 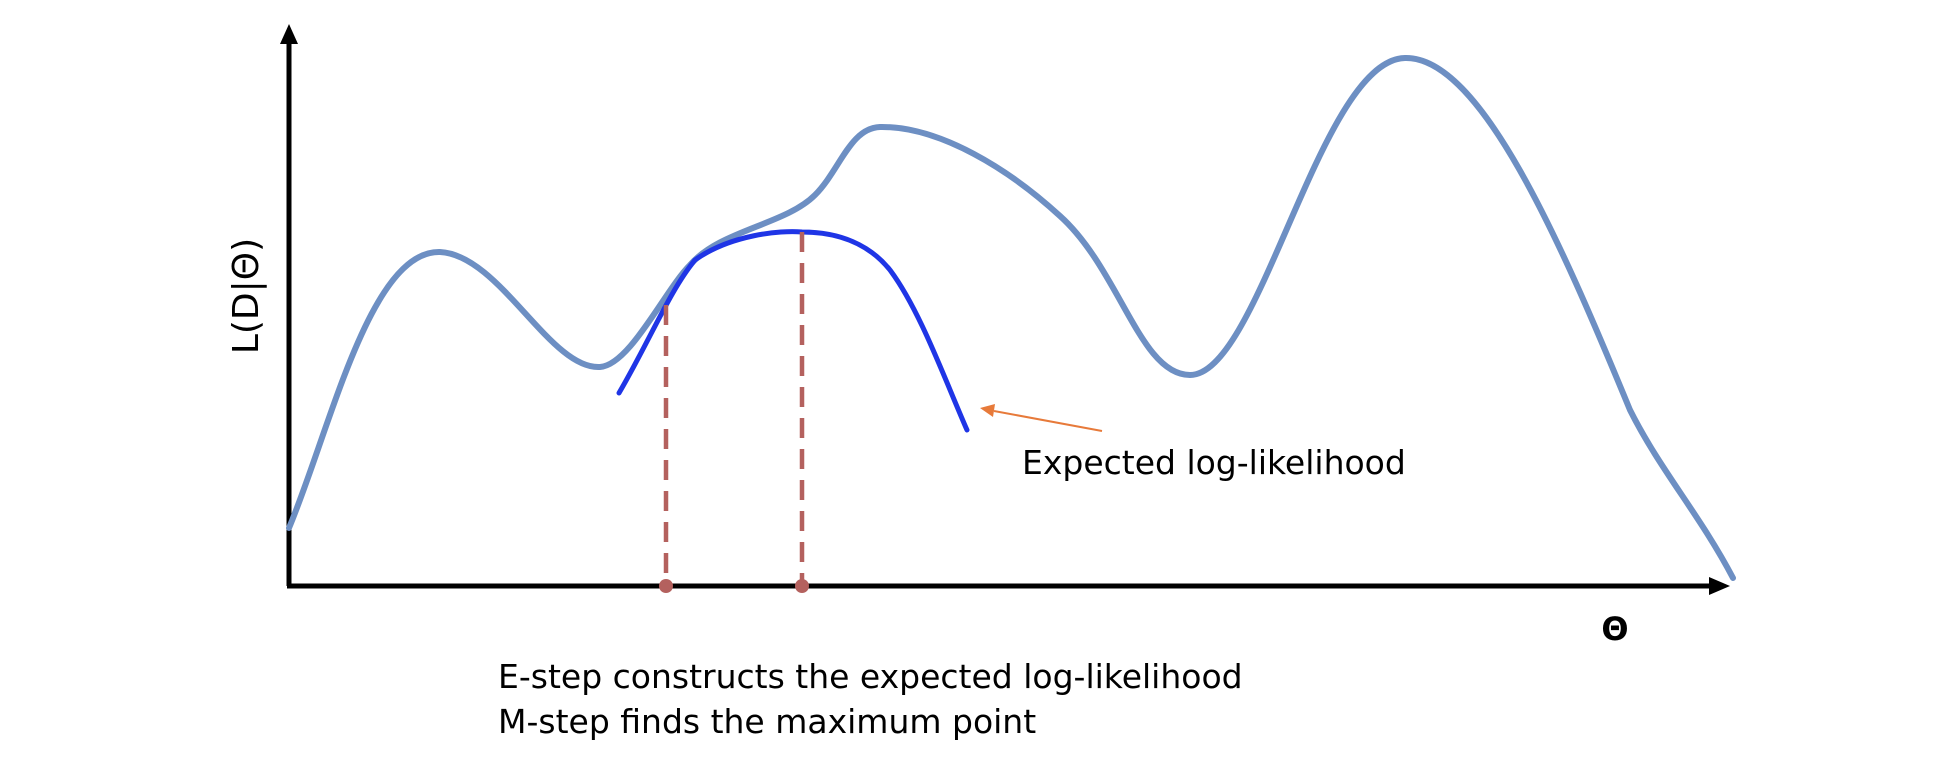 I want to click on x-axis-arrowhead, so click(x=1719, y=586).